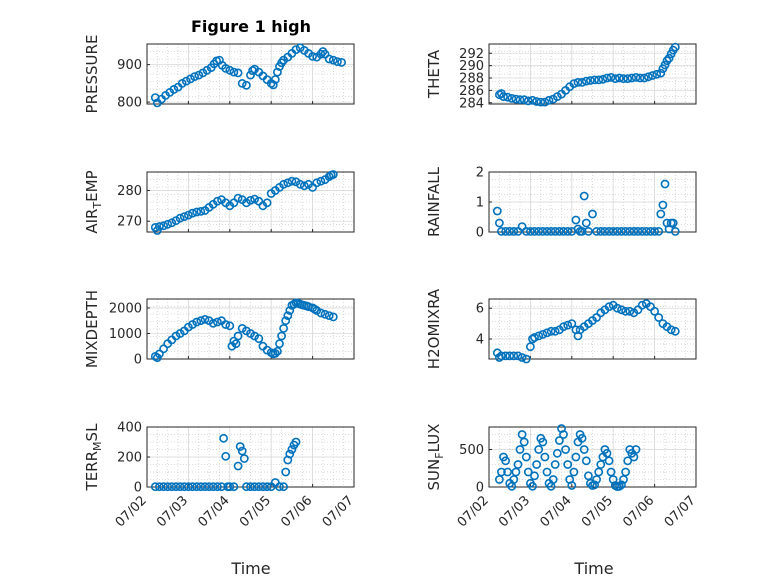 Image resolution: width=778 pixels, height=583 pixels. Describe the element at coordinates (471, 91) in the screenshot. I see `y-tick-label: 286` at that location.